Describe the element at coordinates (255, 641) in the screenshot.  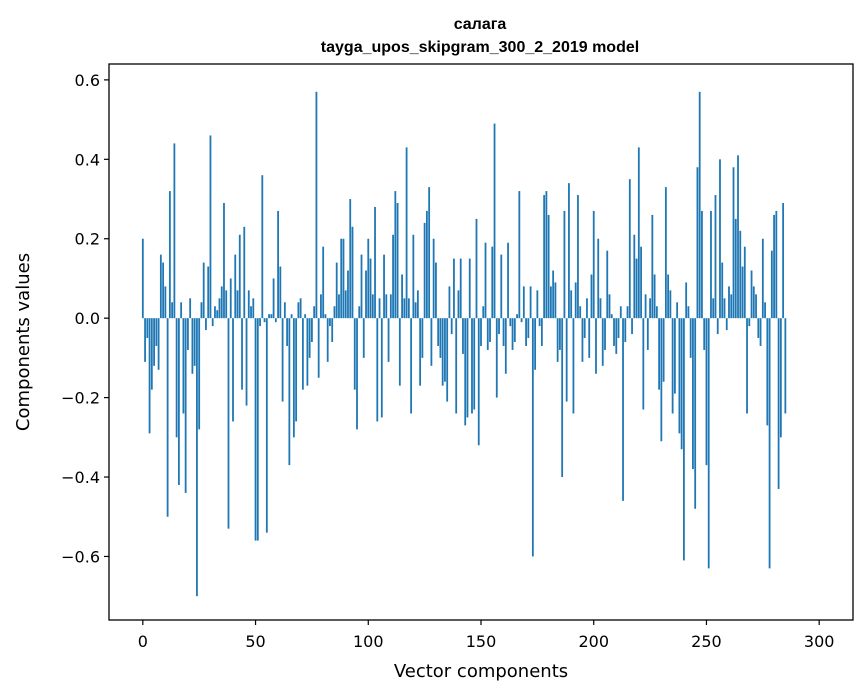
I see `x-tick-label: 50` at that location.